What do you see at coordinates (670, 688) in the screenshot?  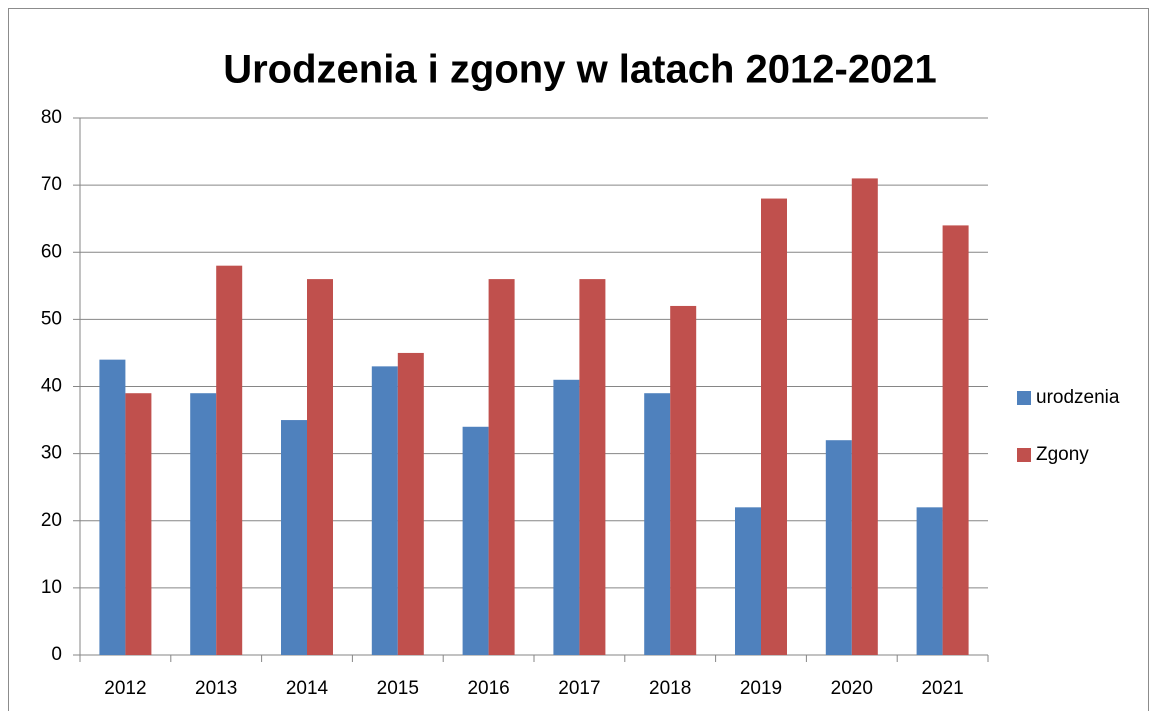 I see `x-tick-label: 2018` at bounding box center [670, 688].